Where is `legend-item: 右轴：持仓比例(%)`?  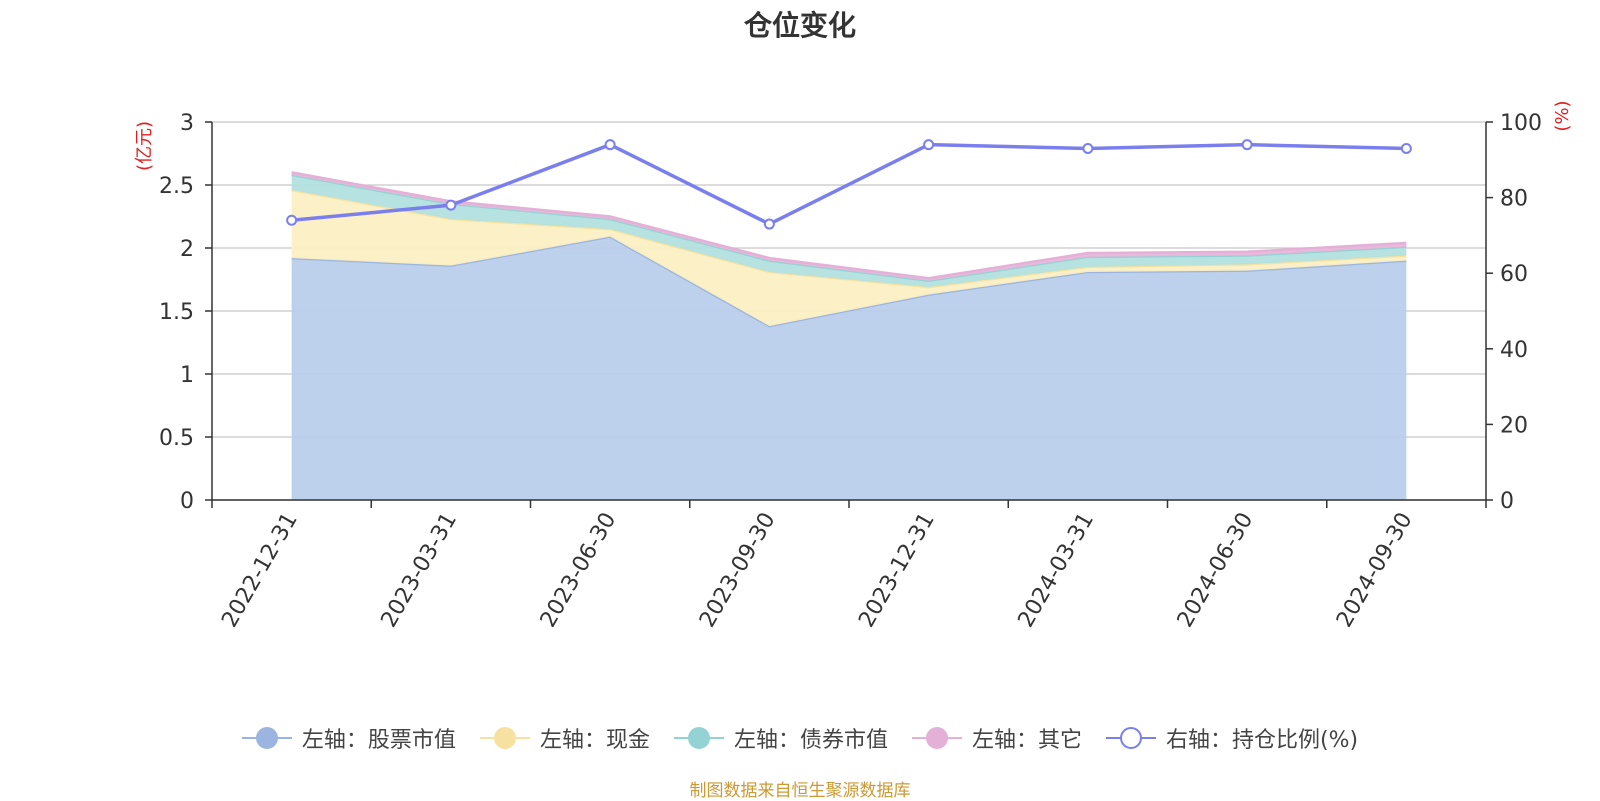 legend-item: 右轴：持仓比例(%) is located at coordinates (1232, 738).